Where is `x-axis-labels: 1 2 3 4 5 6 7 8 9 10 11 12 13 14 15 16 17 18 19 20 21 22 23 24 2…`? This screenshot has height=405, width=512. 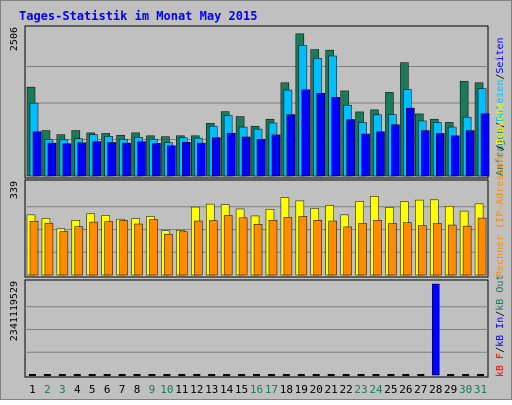
x-axis-labels: 1 2 3 4 5 6 7 8 9 10 11 12 13 14 15 16 17 18 19 20 21 22 23 24 2… is located at coordinates (258, 389).